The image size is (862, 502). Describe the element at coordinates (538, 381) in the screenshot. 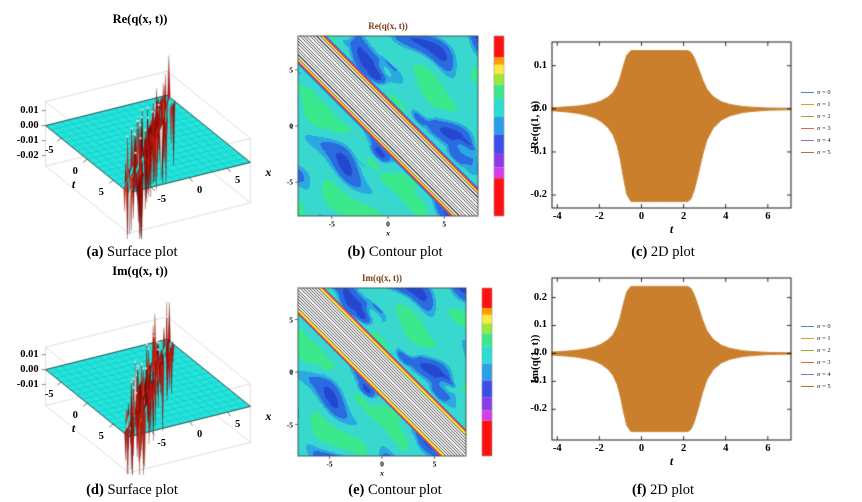

I see `y-tick-label: -0.1` at that location.